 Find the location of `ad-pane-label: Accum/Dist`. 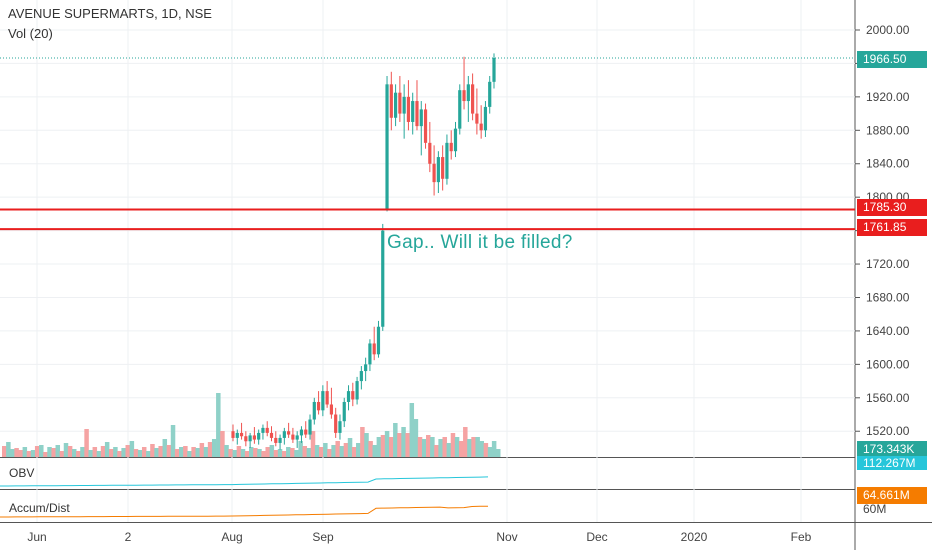

ad-pane-label: Accum/Dist is located at coordinates (39, 508).